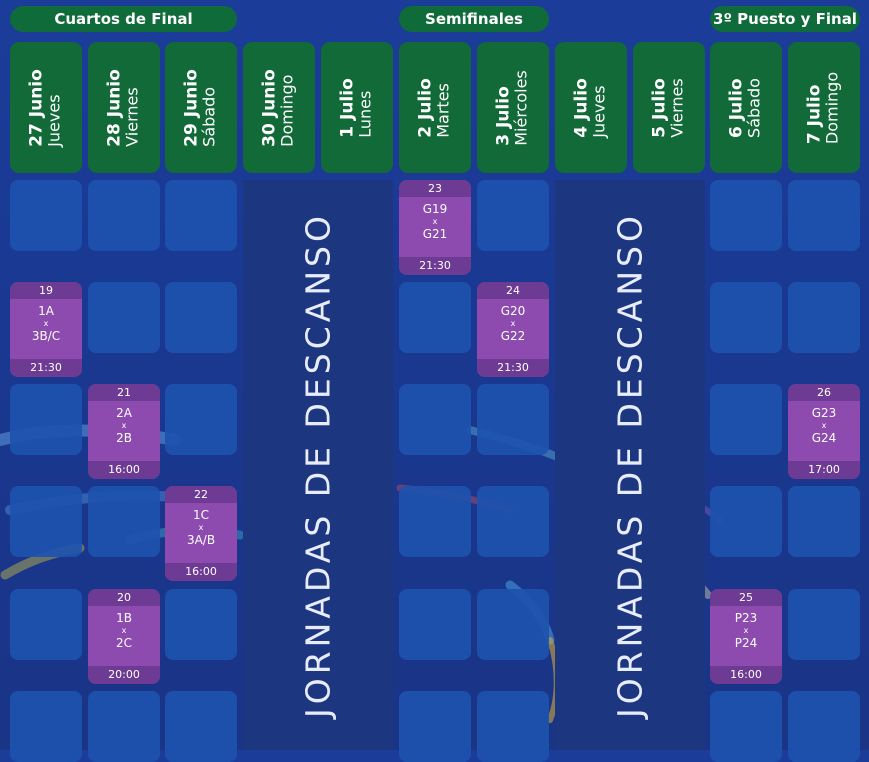 This screenshot has width=869, height=762. I want to click on match-number: 26, so click(824, 392).